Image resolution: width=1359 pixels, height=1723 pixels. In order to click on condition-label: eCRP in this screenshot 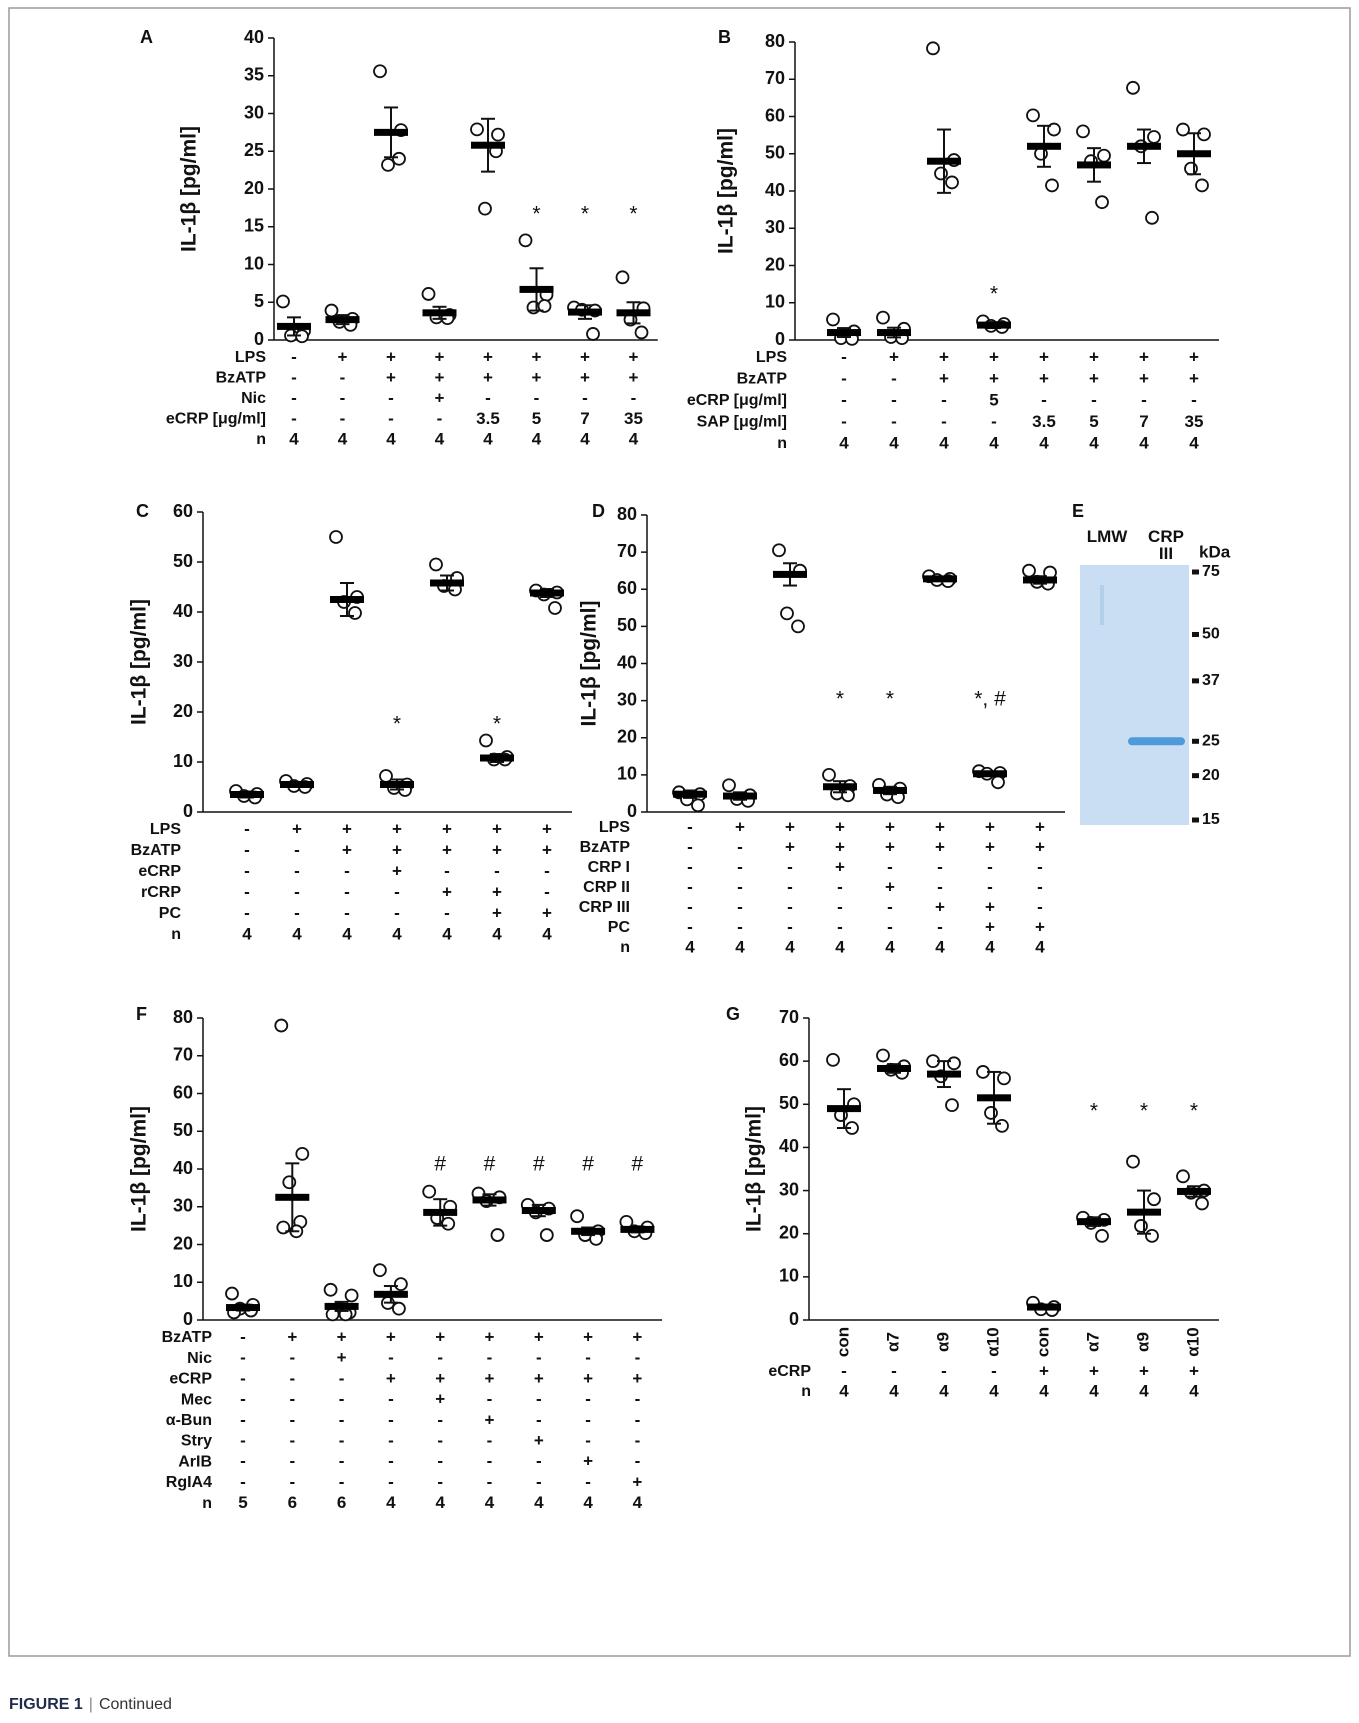, I will do `click(159, 871)`.